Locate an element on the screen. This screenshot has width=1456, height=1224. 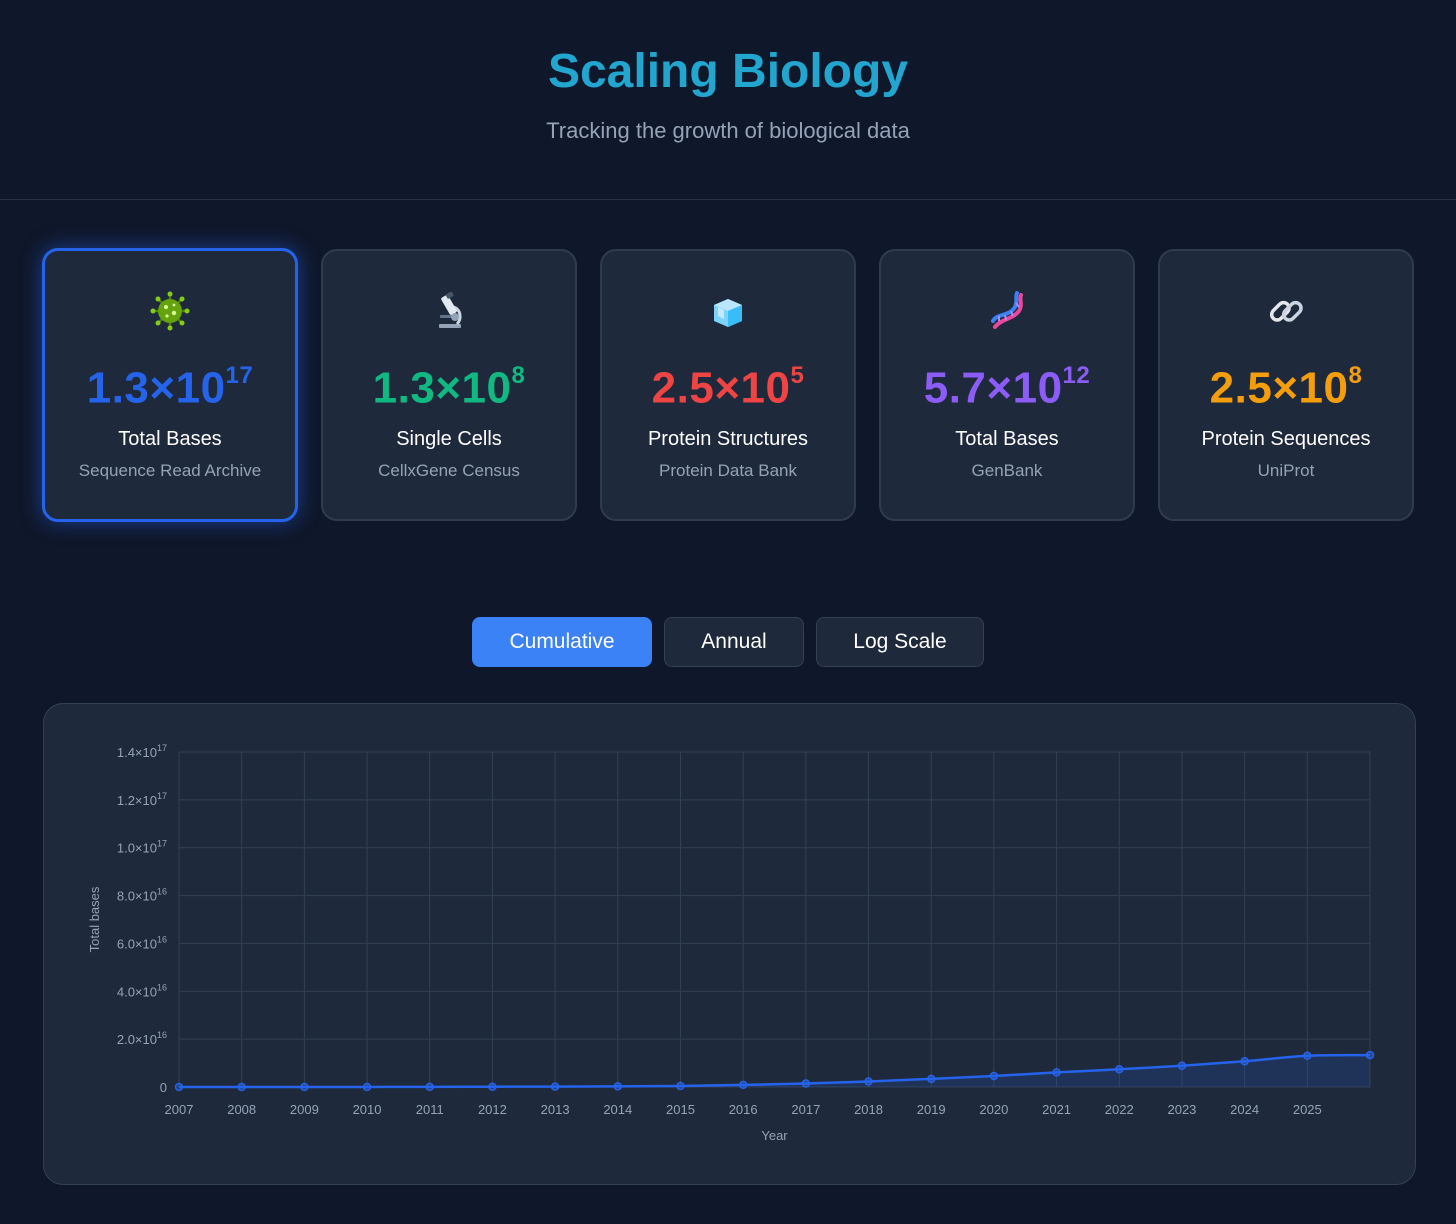
y-axis-label: Total bases is located at coordinates (94, 919).